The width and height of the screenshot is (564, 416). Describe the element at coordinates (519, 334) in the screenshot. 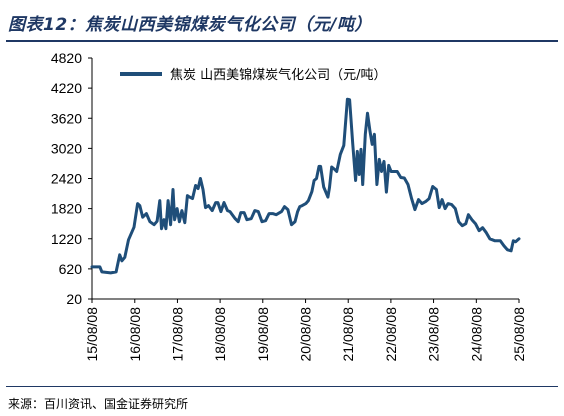

I see `x-tick-label: 25/08/08` at that location.